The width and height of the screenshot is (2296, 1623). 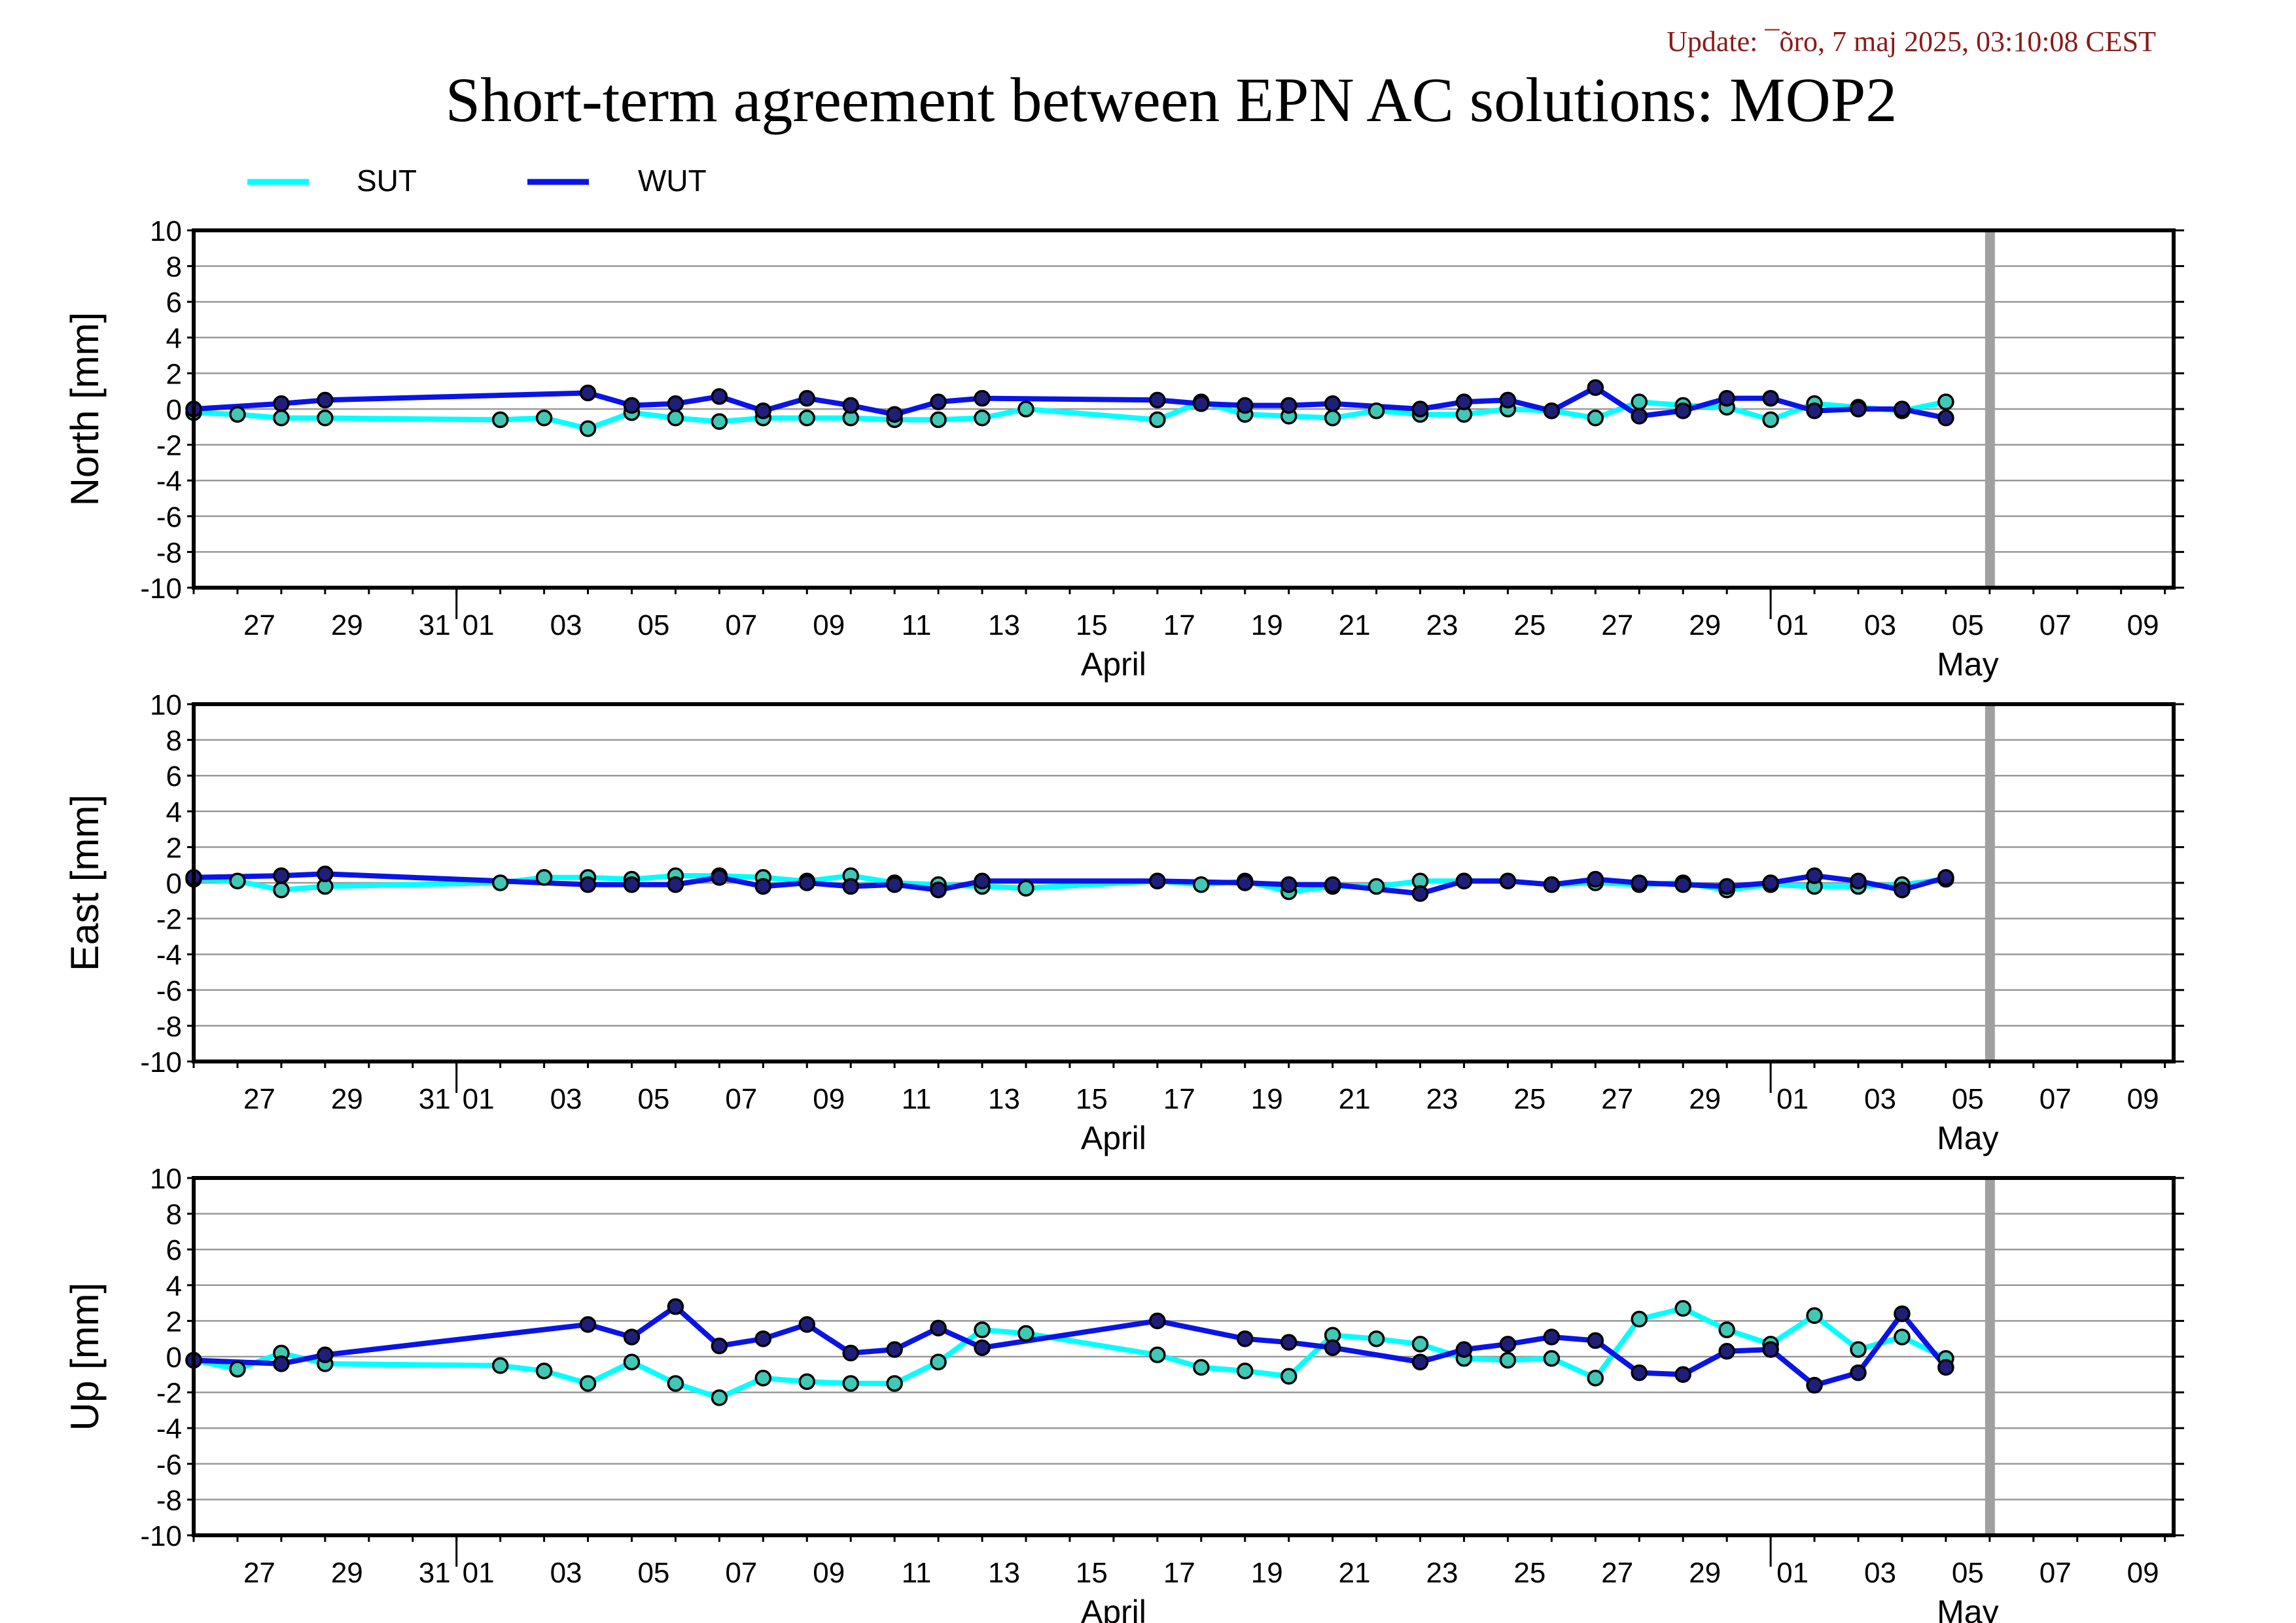 I want to click on y-tick-label: -2, so click(x=169, y=446).